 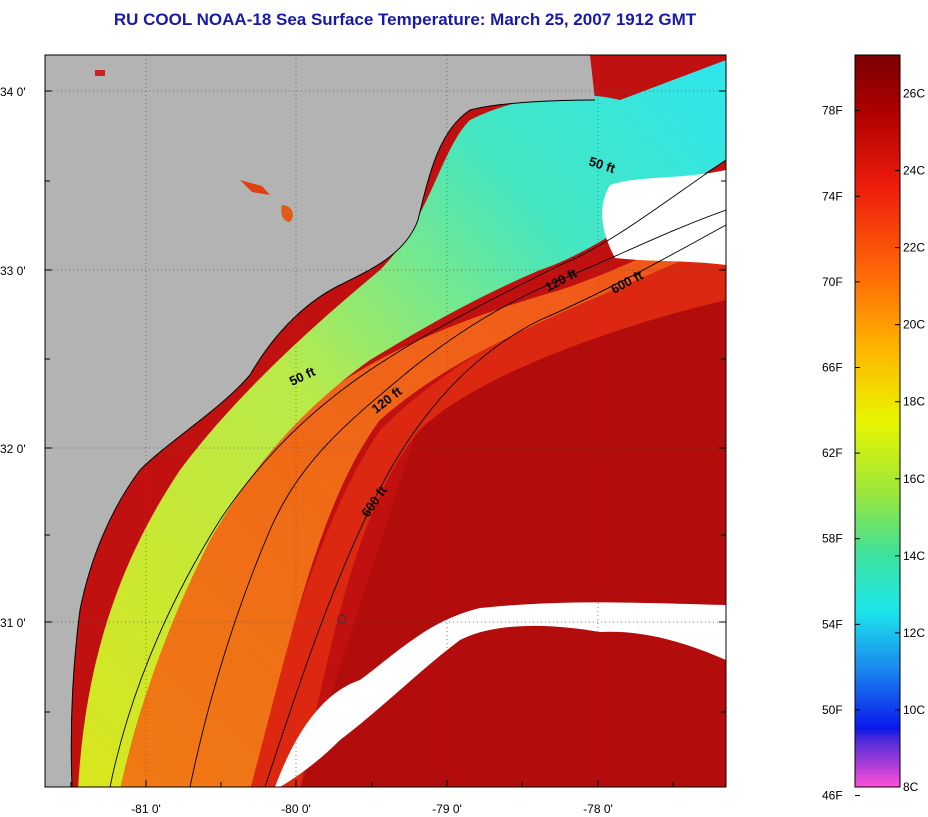 I want to click on colorbar-c-label: 18C, so click(x=914, y=402).